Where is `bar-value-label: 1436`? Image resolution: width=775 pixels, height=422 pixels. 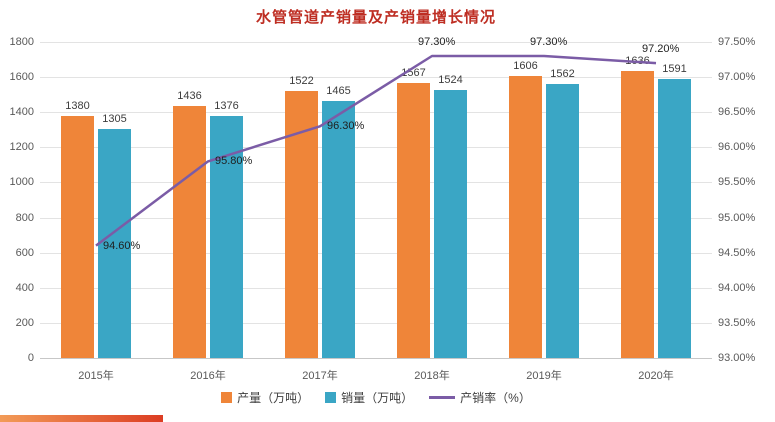 bar-value-label: 1436 is located at coordinates (189, 95).